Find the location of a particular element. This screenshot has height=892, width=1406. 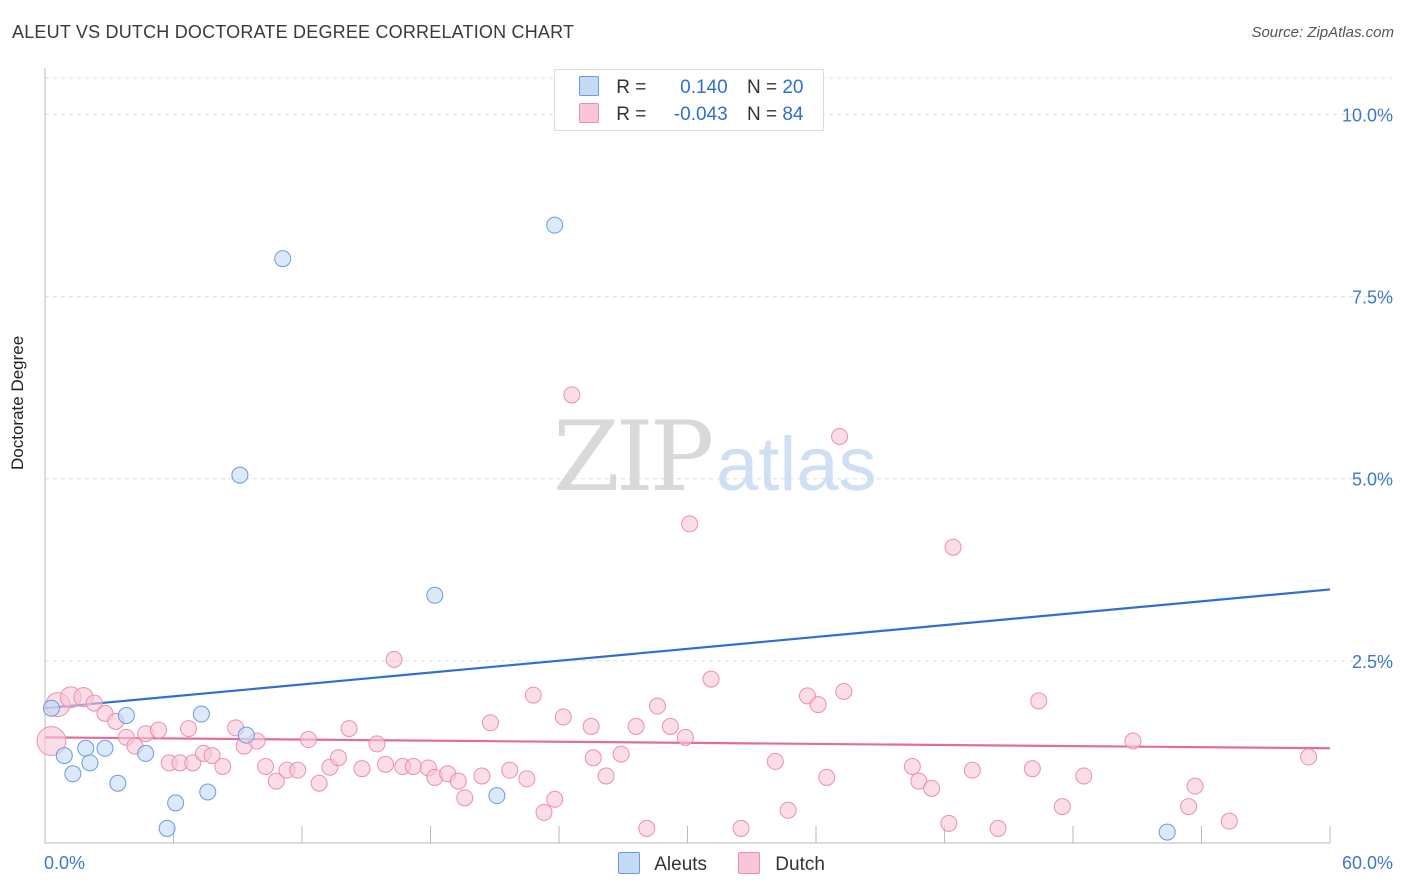

y-tick-label: 2.5% is located at coordinates (1372, 662).